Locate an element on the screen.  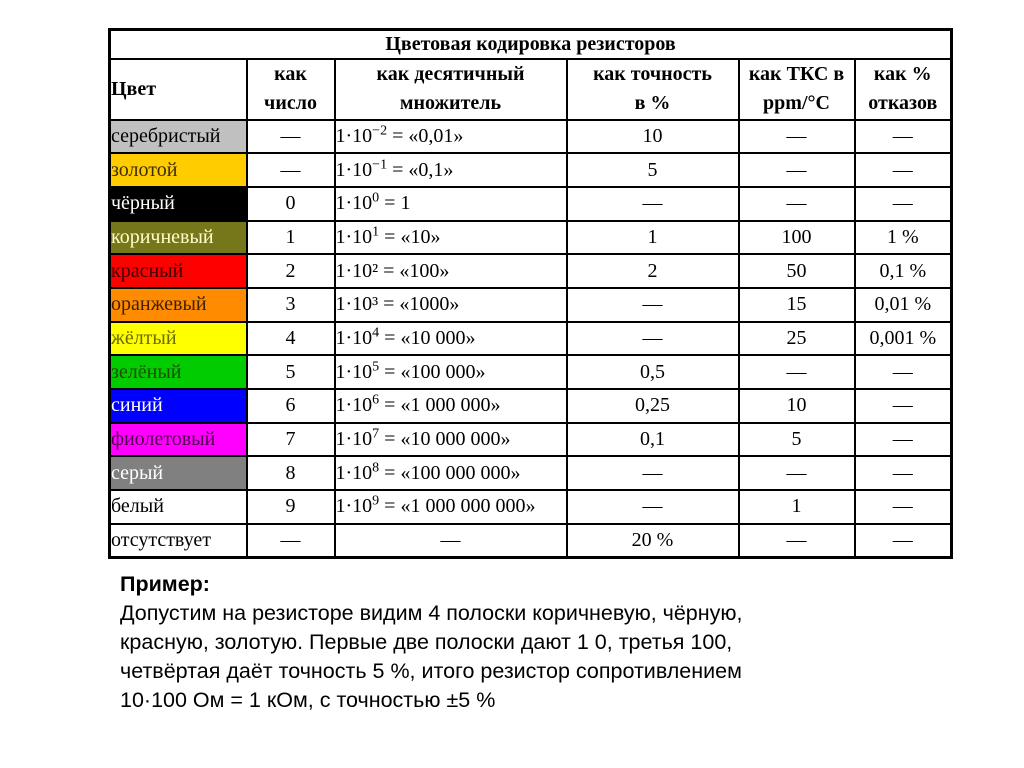
multiplier-exponent: 4 is located at coordinates (376, 333).